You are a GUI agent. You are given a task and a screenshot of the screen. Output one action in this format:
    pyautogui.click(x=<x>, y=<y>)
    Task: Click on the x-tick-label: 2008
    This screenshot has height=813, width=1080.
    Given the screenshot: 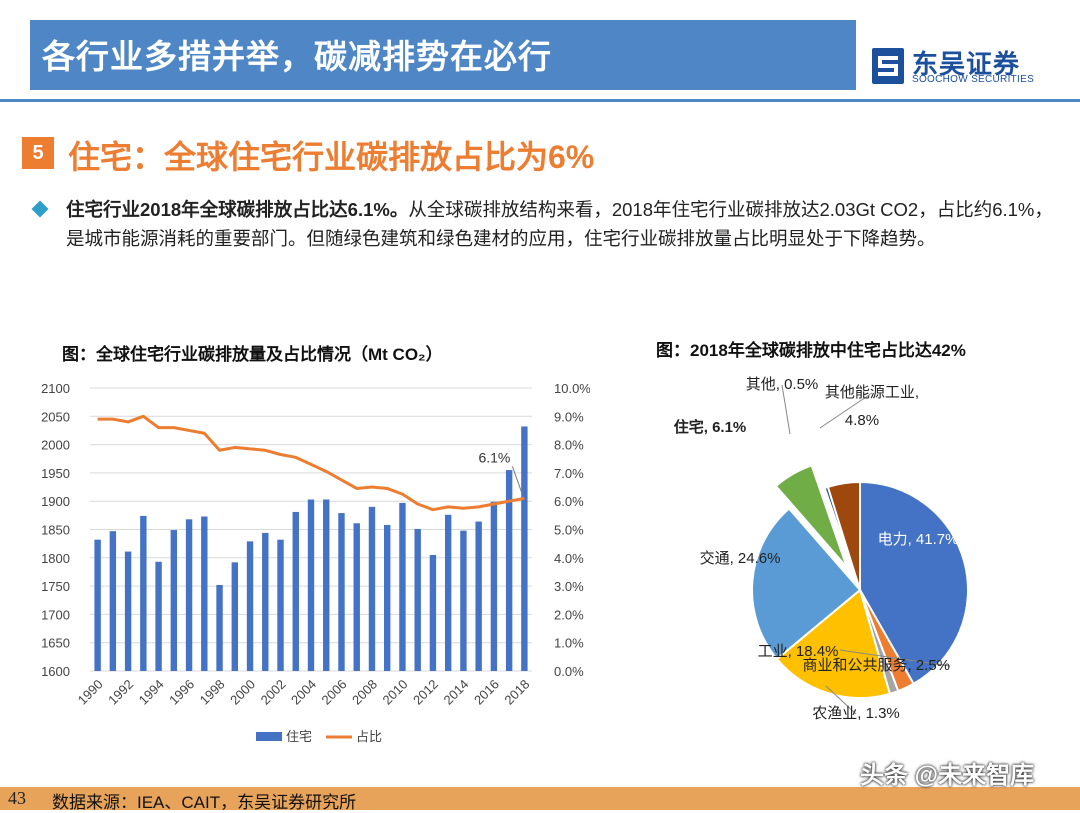 What is the action you would take?
    pyautogui.click(x=364, y=692)
    